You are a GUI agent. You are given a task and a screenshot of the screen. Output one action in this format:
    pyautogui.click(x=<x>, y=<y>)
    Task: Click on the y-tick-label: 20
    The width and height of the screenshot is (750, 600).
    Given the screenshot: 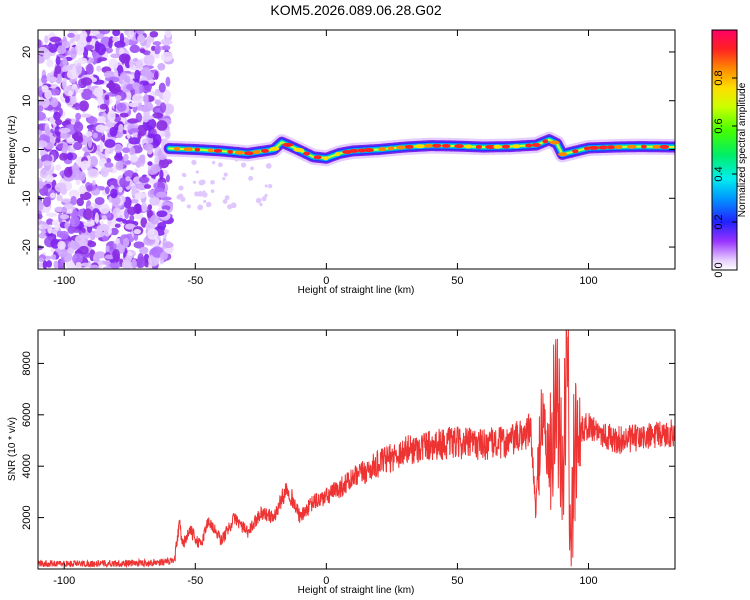 What is the action you would take?
    pyautogui.click(x=27, y=52)
    